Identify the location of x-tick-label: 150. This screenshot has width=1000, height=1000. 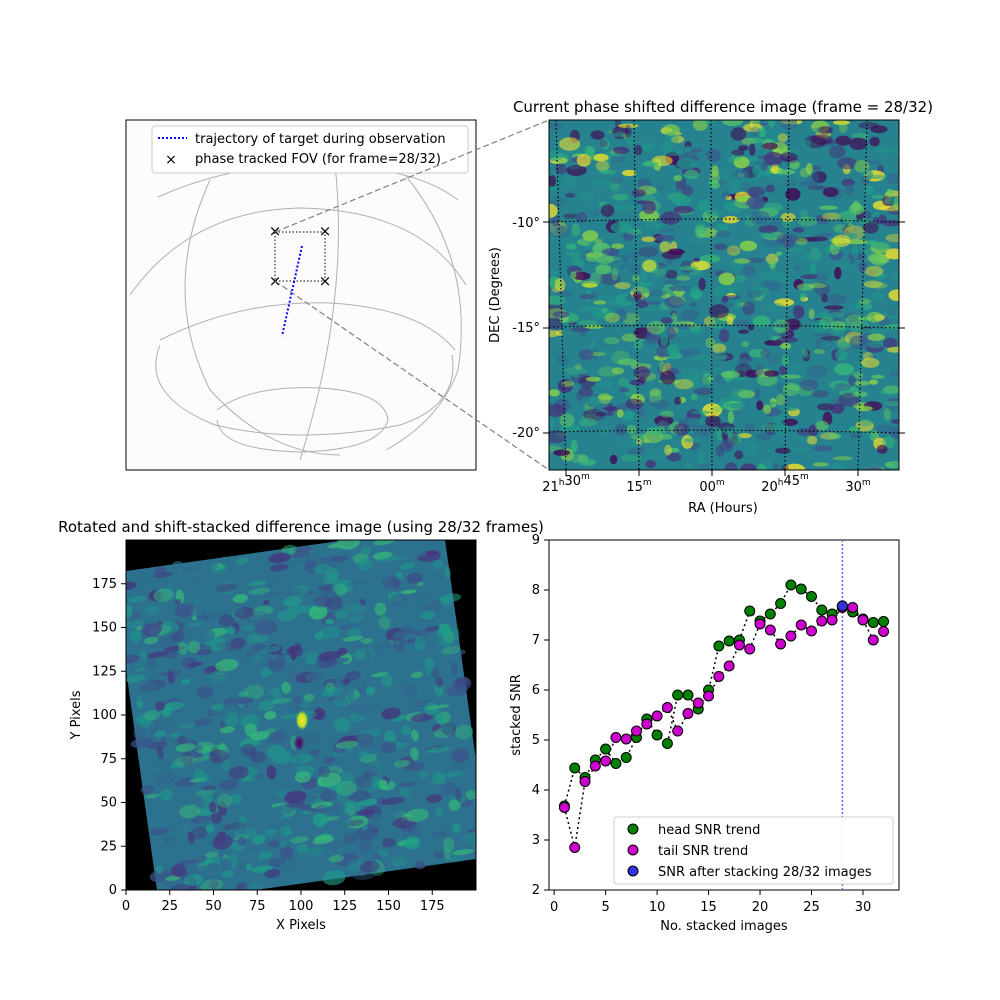
(388, 906).